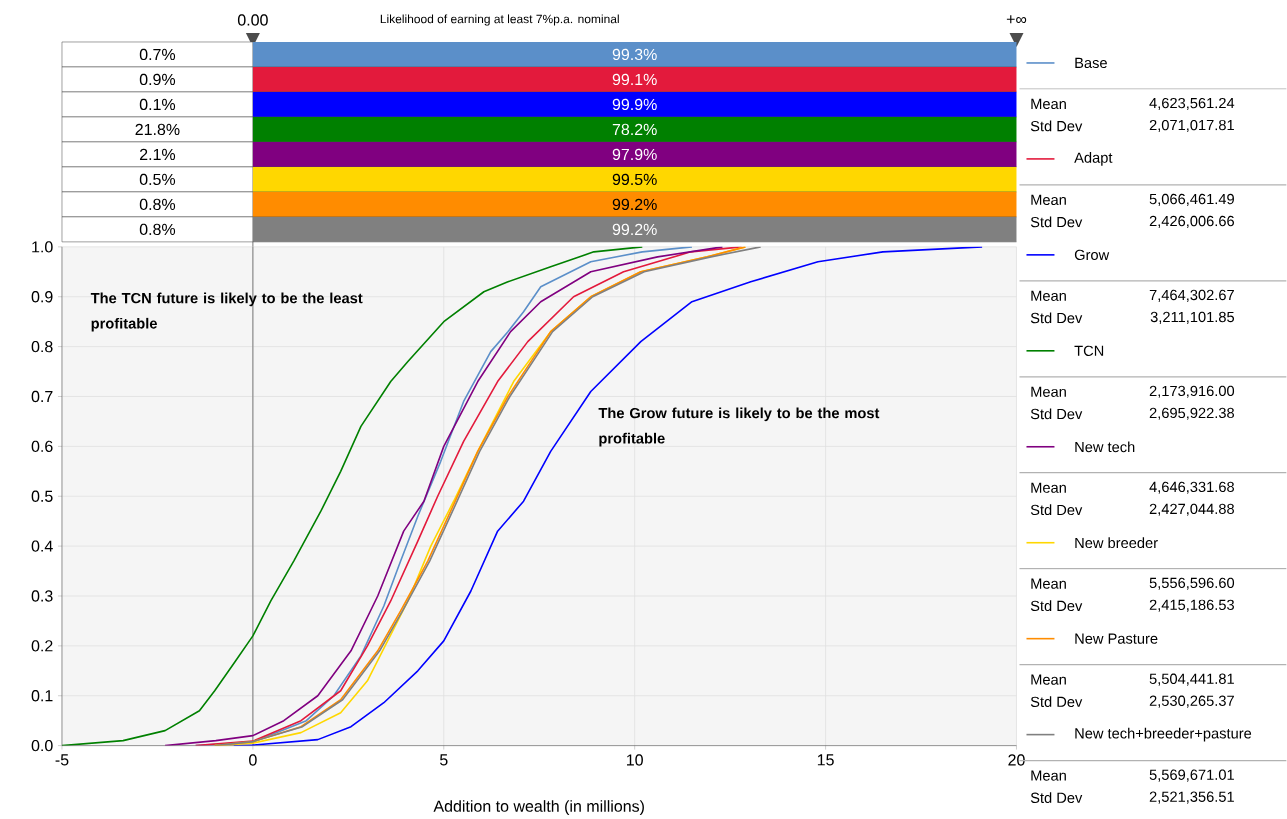 The image size is (1287, 819). What do you see at coordinates (1191, 797) in the screenshot?
I see `text: 2,521,356.51` at bounding box center [1191, 797].